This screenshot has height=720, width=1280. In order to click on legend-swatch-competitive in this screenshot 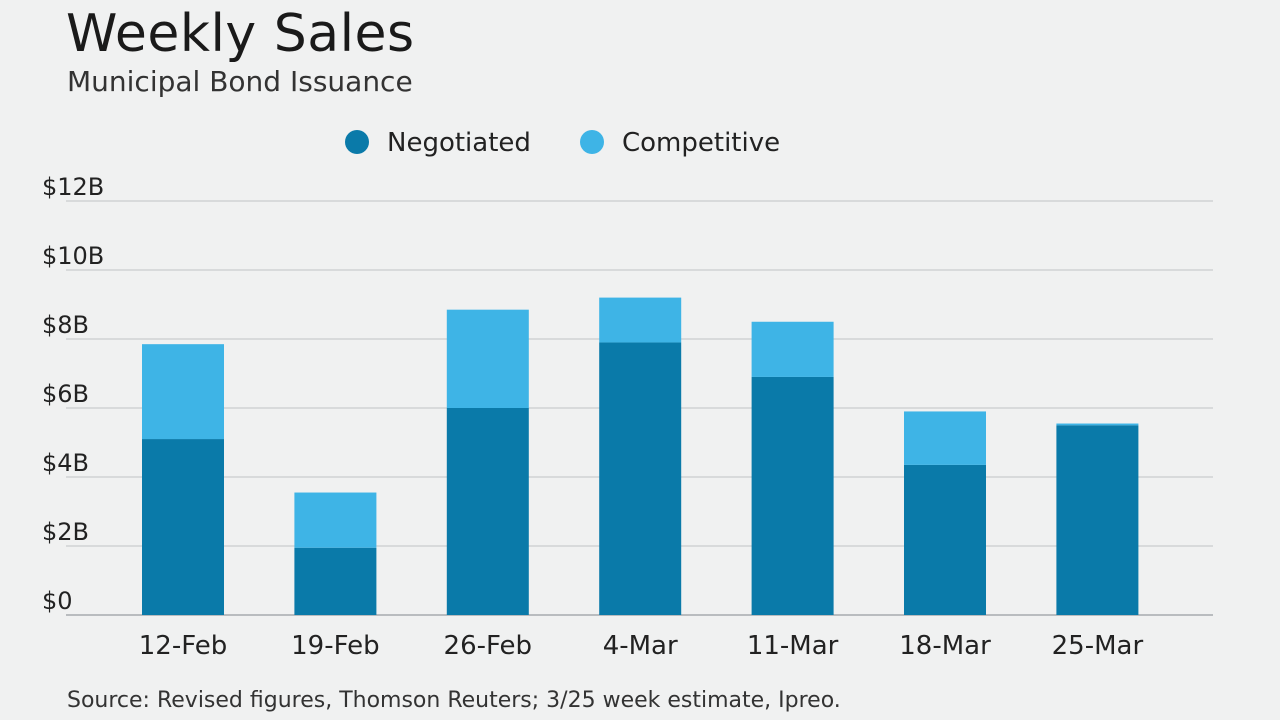, I will do `click(592, 142)`.